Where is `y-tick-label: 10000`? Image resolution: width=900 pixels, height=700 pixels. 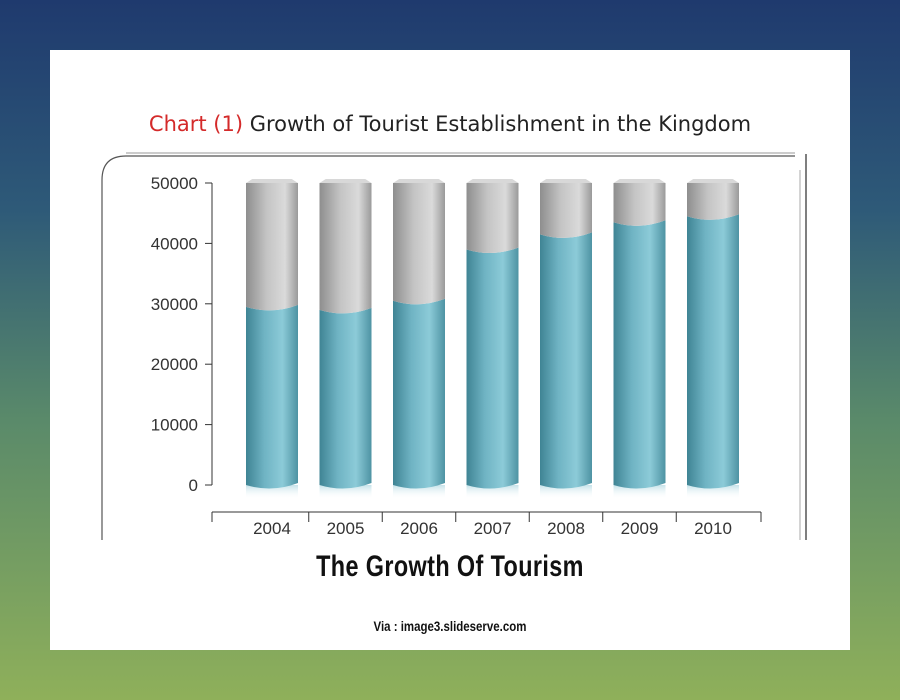
y-tick-label: 10000 is located at coordinates (174, 425).